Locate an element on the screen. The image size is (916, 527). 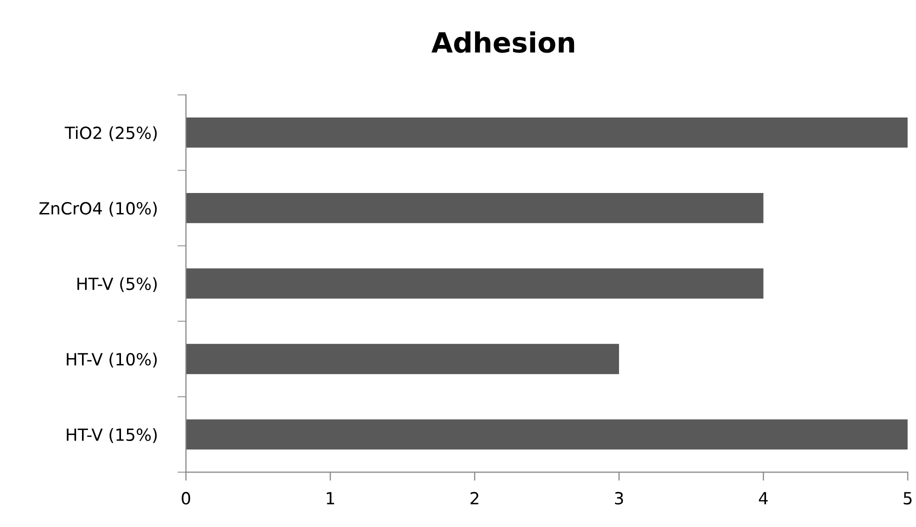
x-tick-label: 5 is located at coordinates (908, 498).